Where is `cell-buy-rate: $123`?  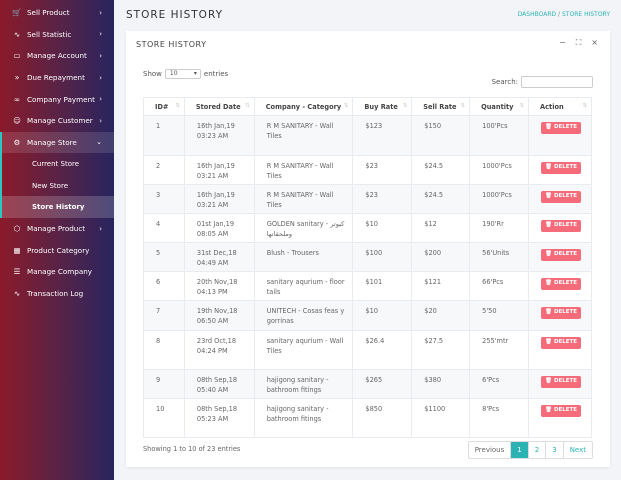
cell-buy-rate: $123 is located at coordinates (382, 135).